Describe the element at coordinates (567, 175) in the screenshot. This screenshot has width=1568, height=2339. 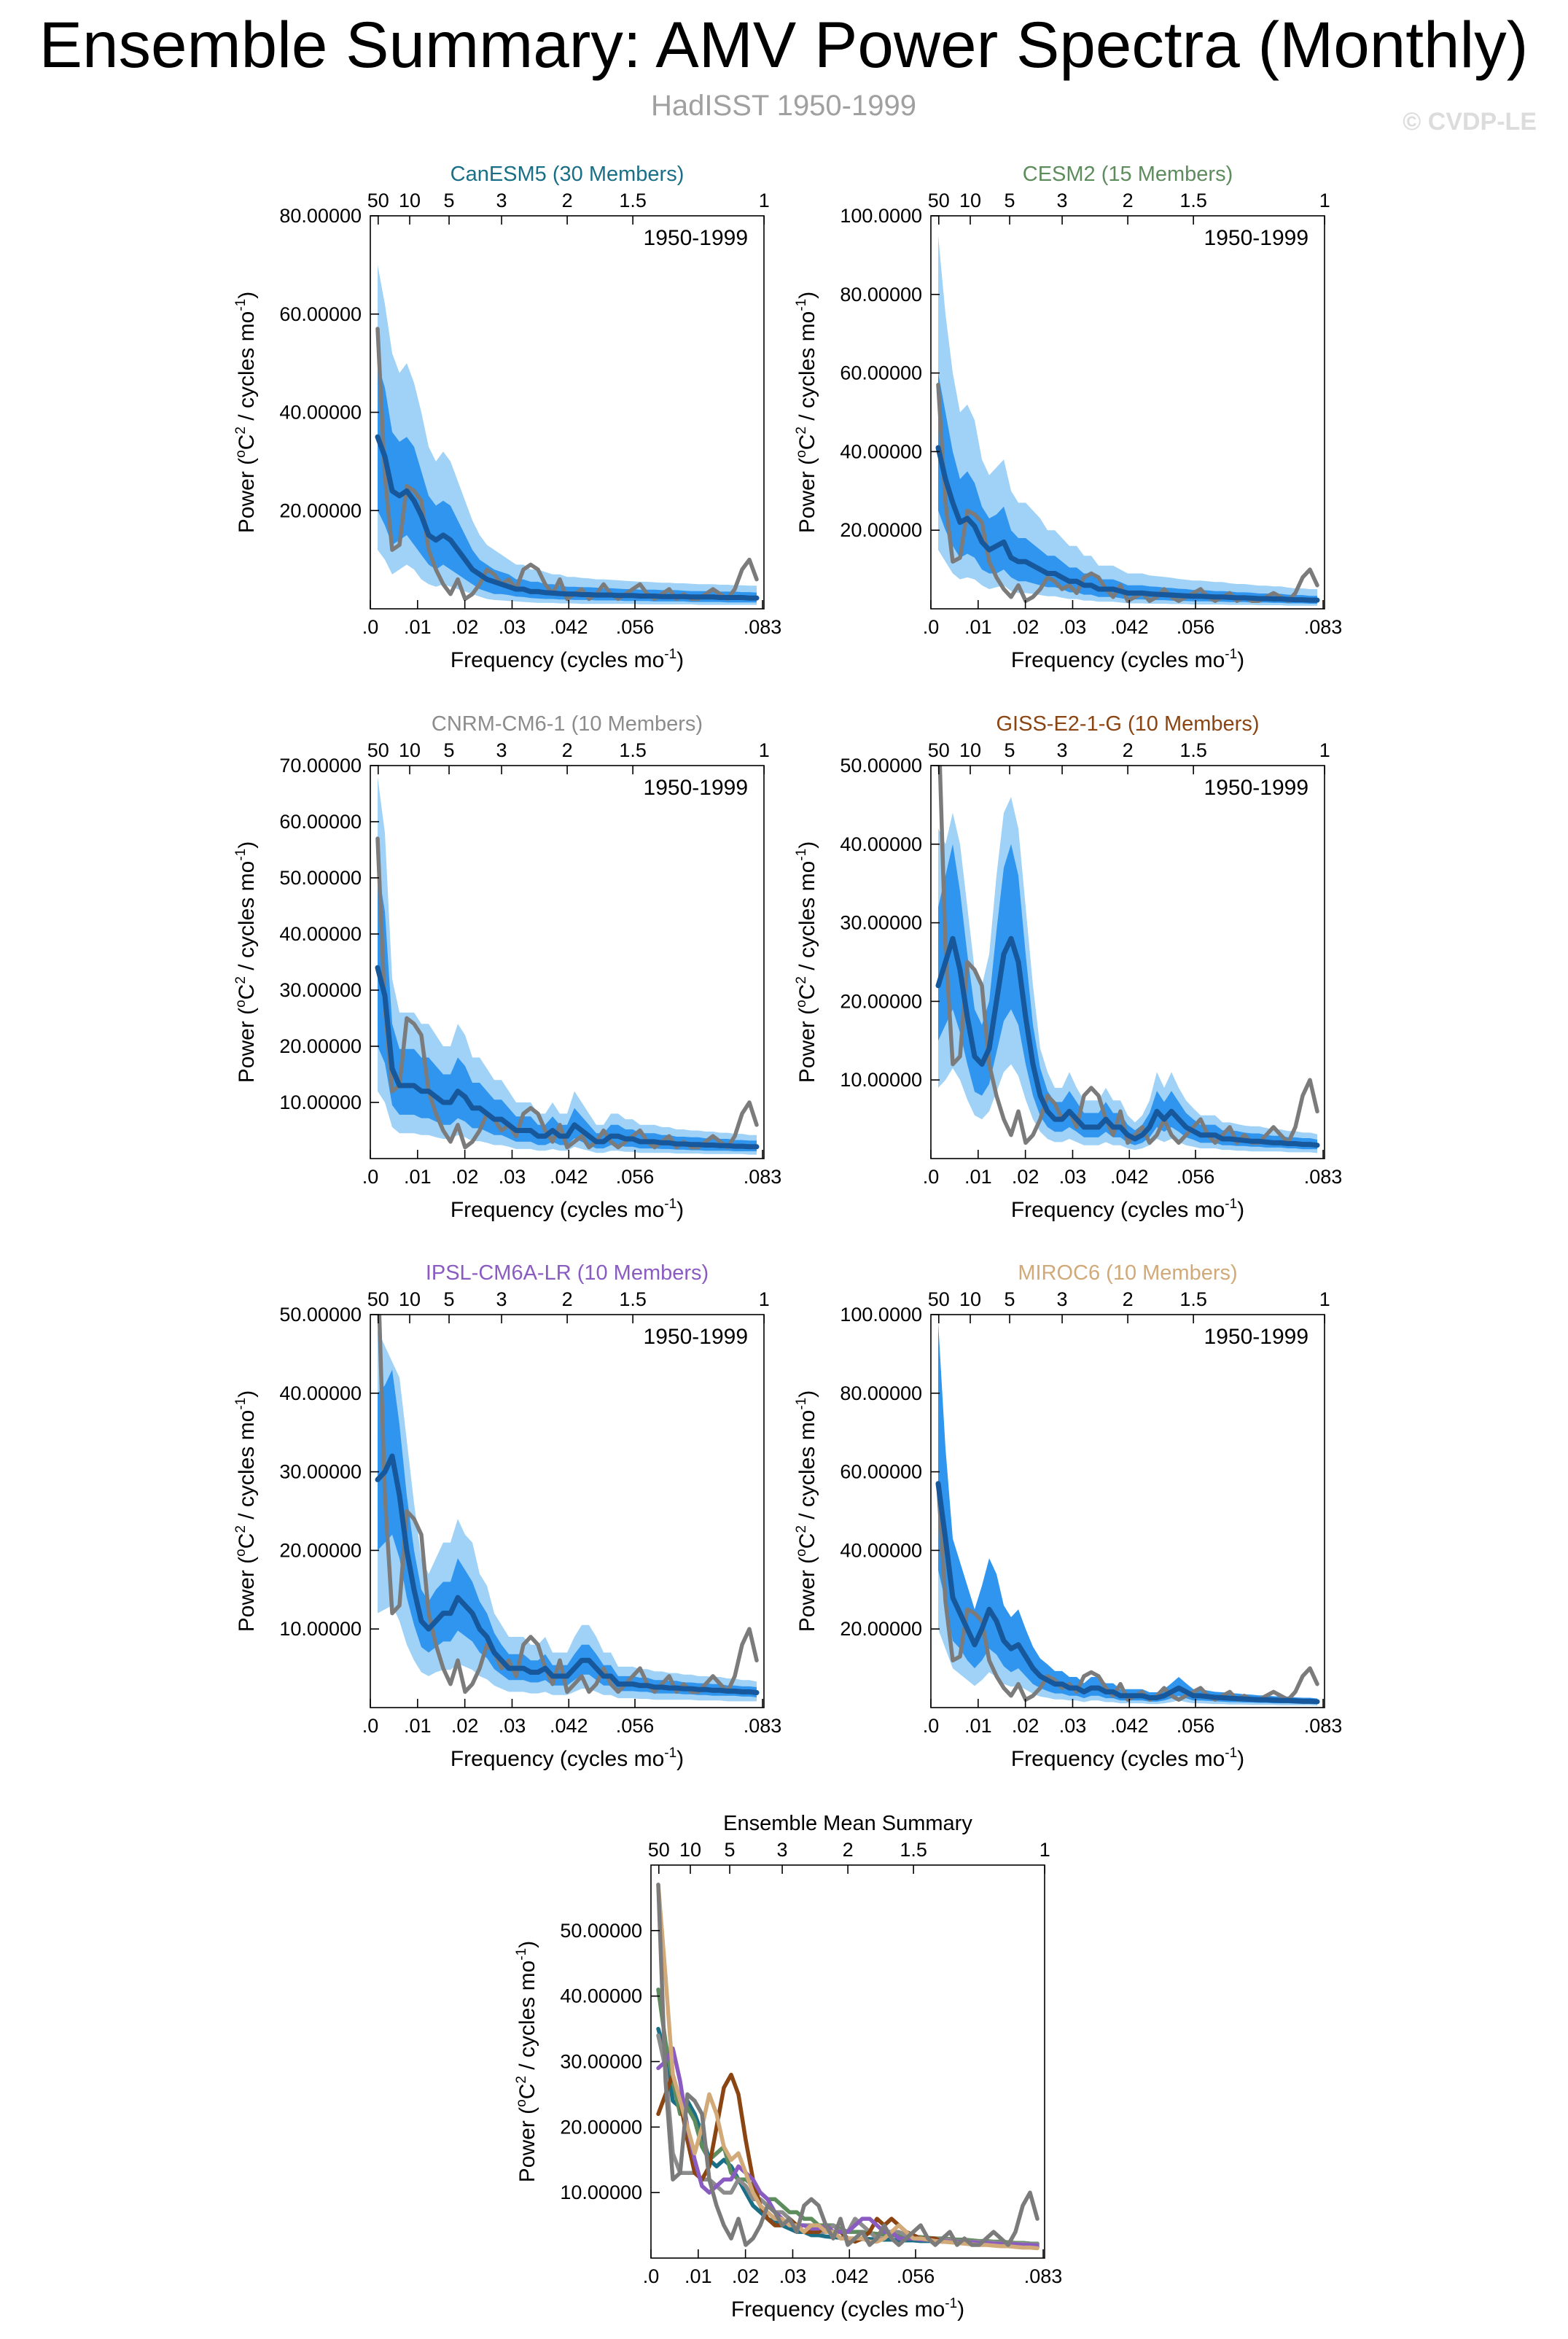
I see `panel-title: CanESM5 (30 Members)` at that location.